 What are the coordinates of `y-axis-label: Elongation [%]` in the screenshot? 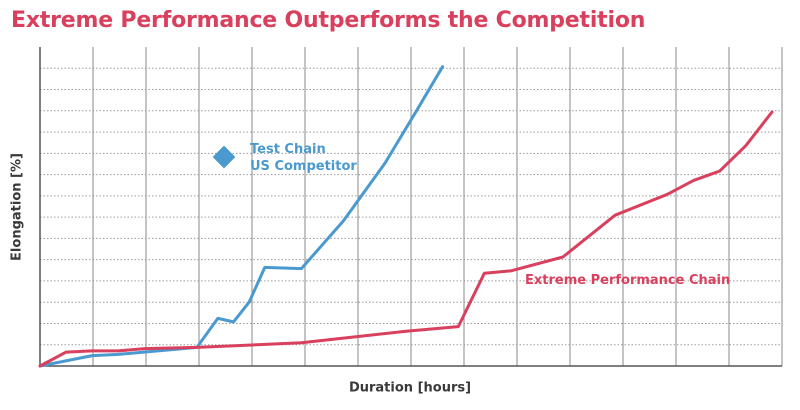 It's located at (17, 207).